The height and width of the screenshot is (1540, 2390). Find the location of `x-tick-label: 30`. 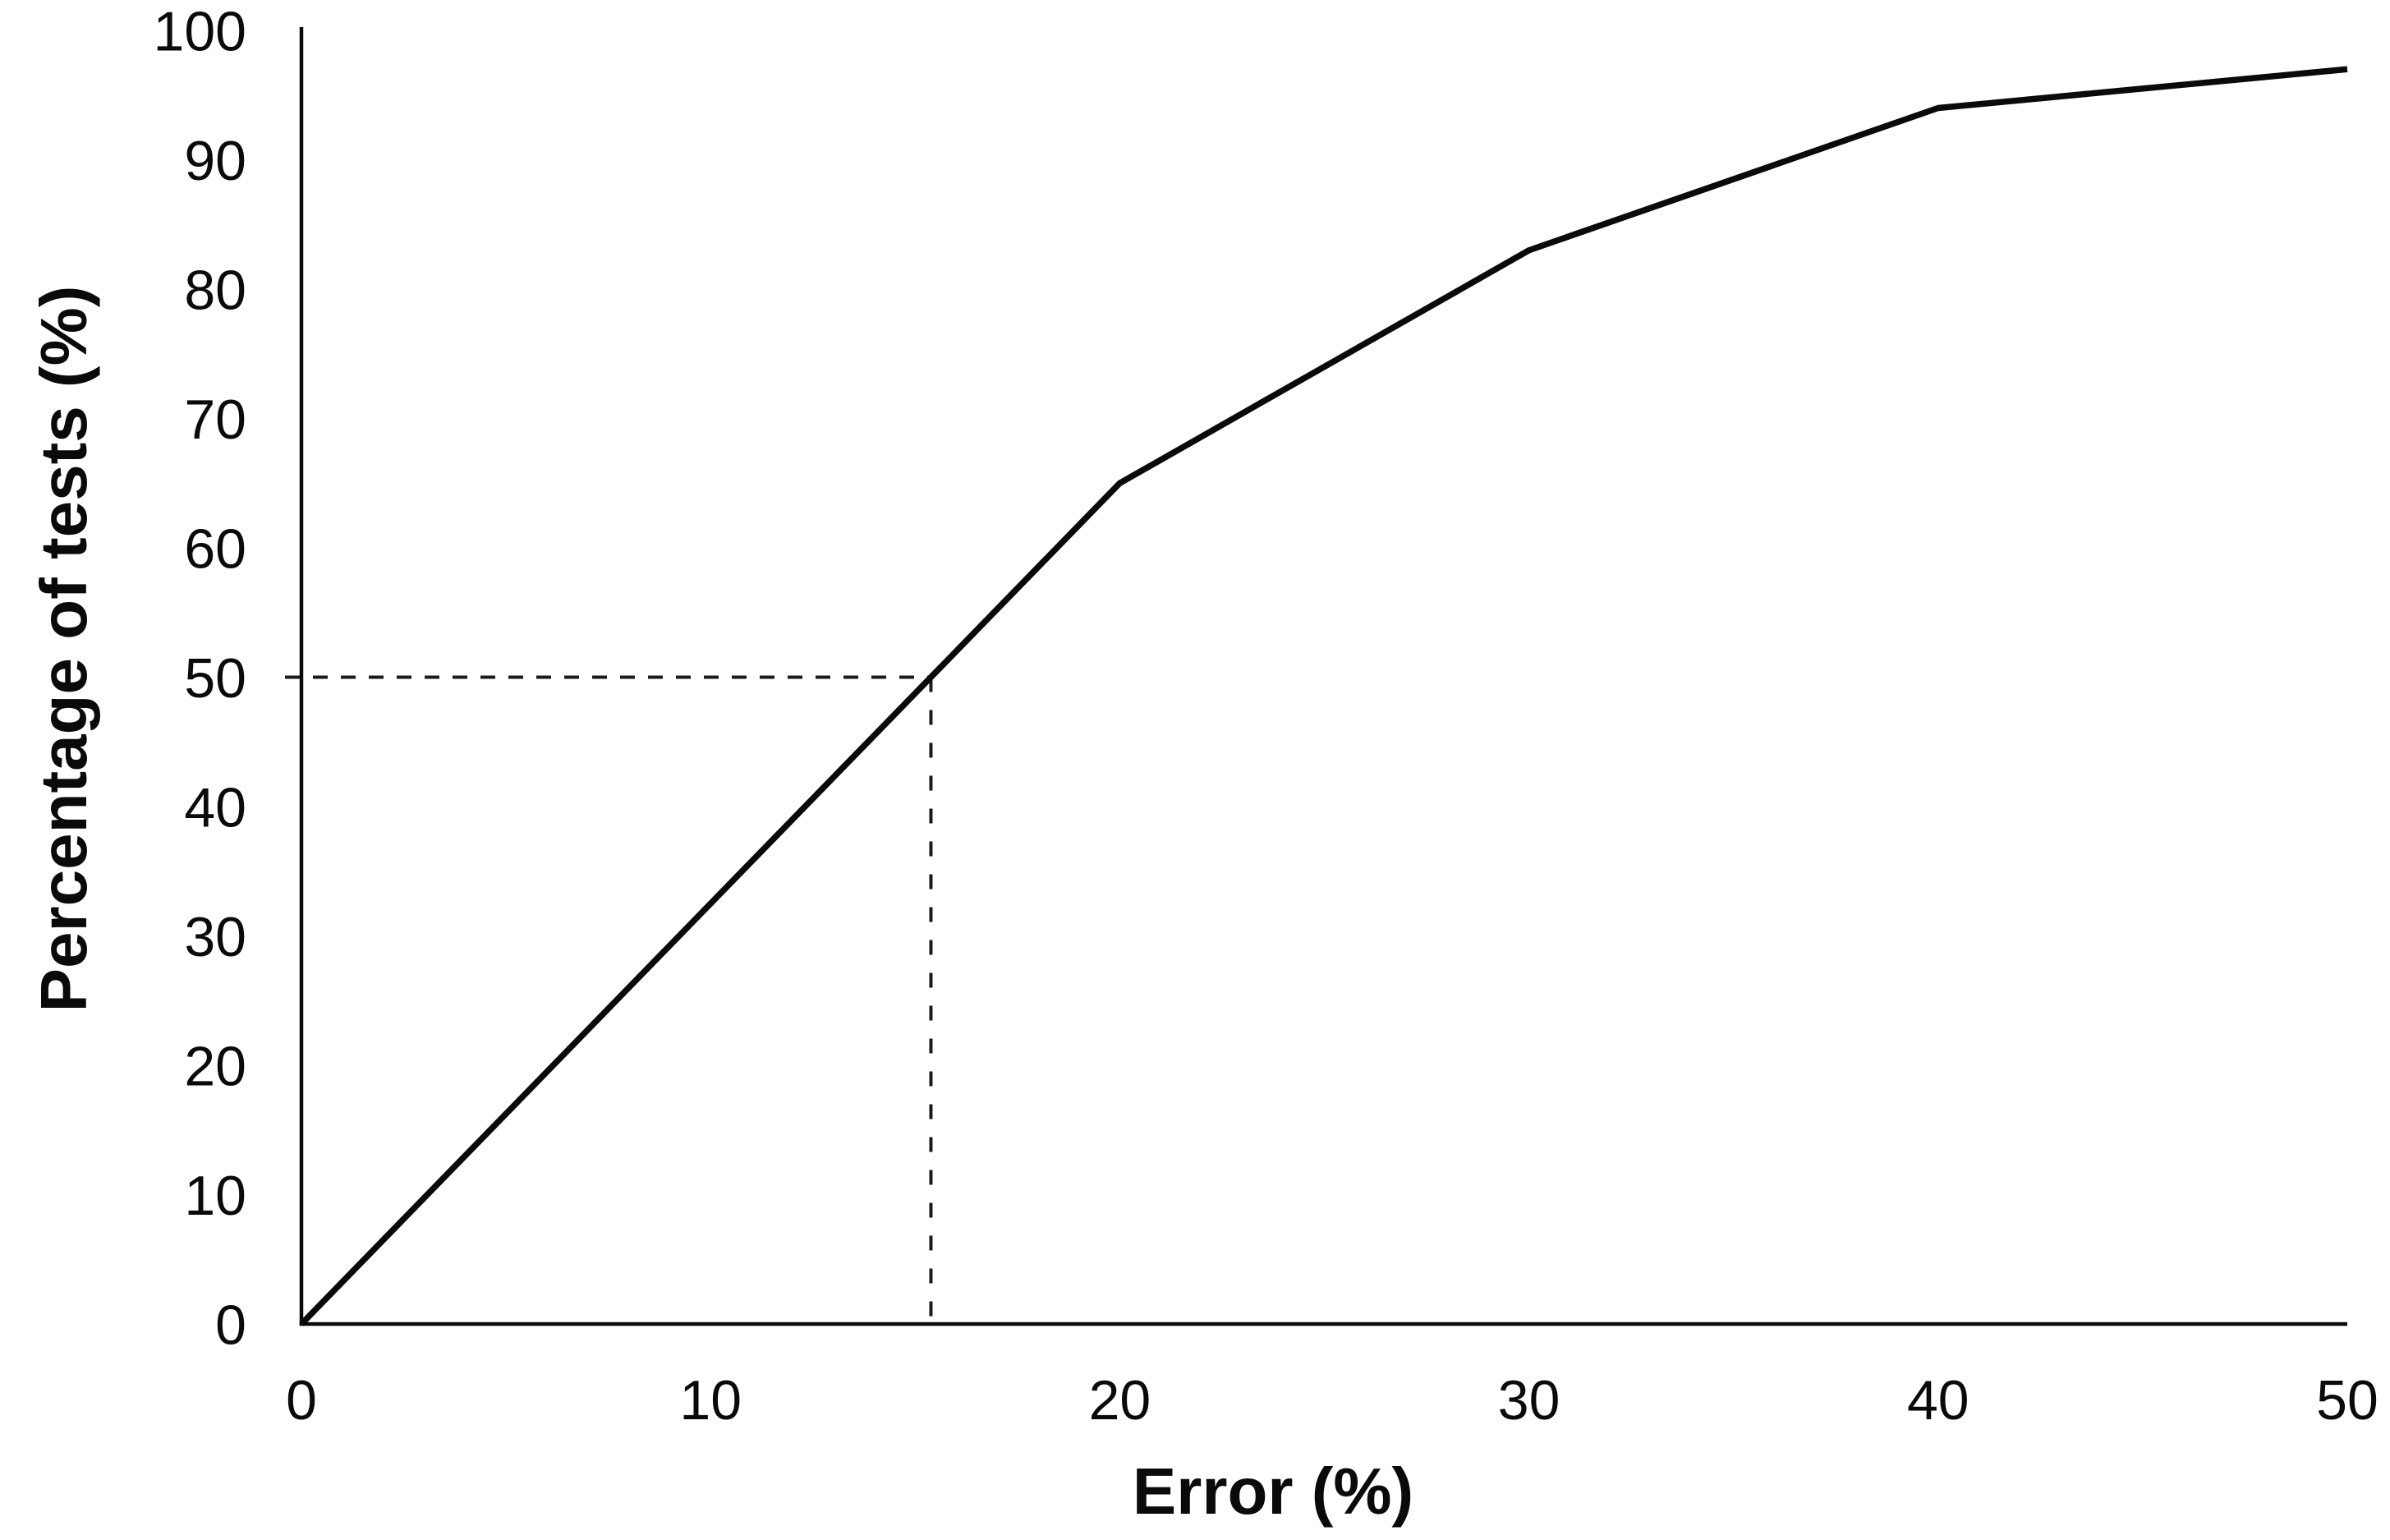

x-tick-label: 30 is located at coordinates (1529, 1400).